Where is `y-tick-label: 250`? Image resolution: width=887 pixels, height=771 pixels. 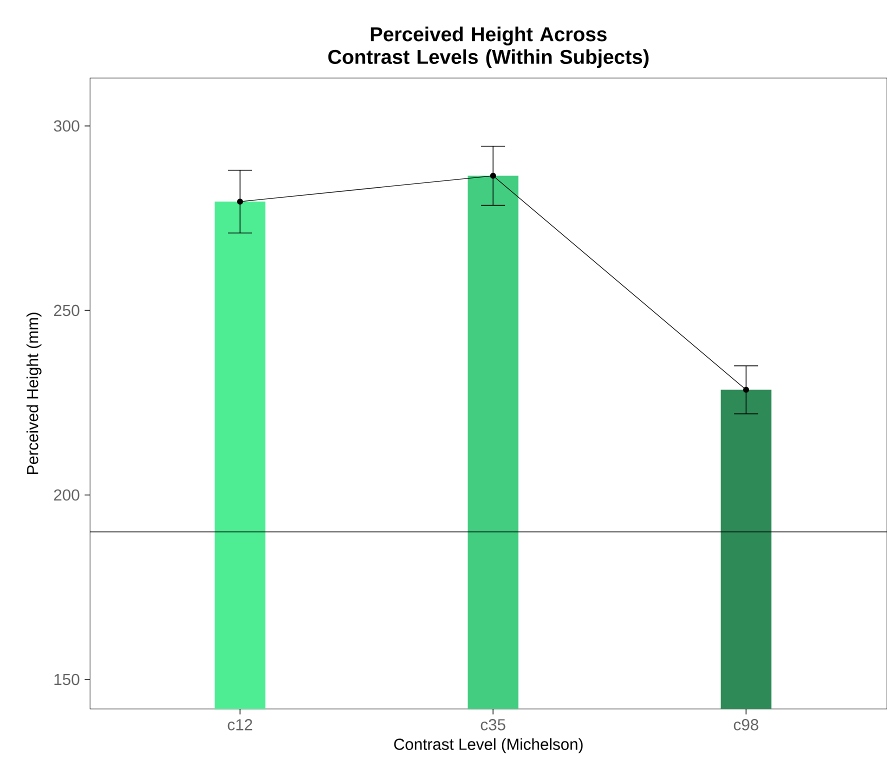
y-tick-label: 250 is located at coordinates (67, 310).